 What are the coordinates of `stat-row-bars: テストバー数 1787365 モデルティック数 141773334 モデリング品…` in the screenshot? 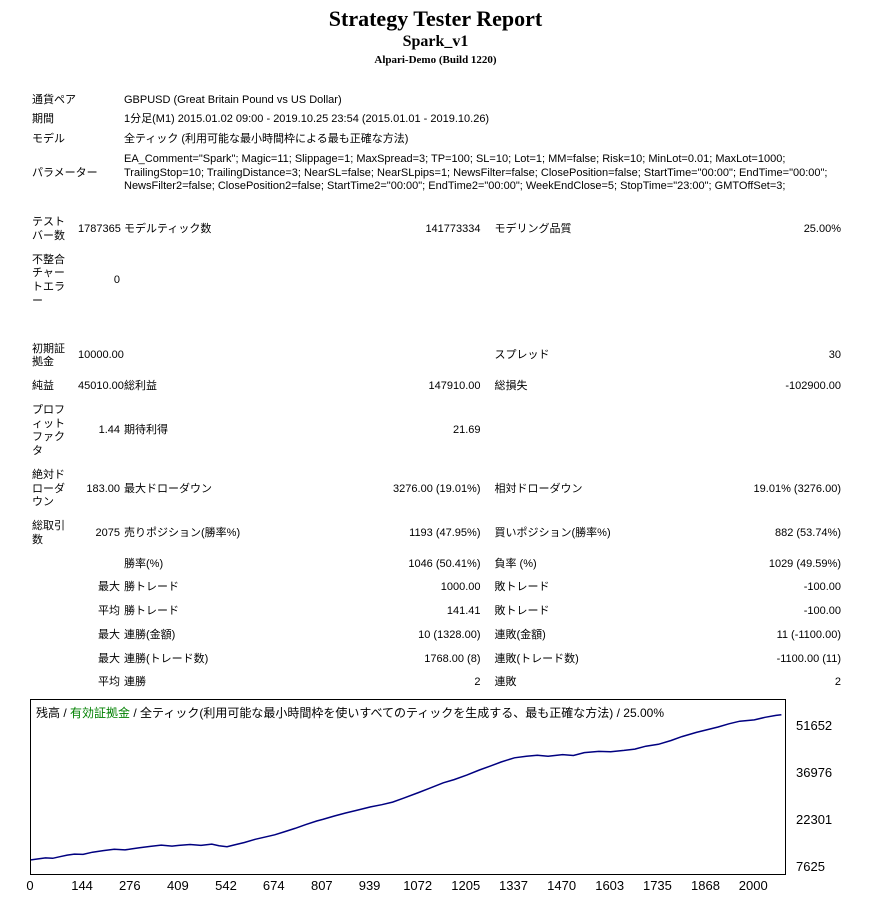 It's located at (436, 230).